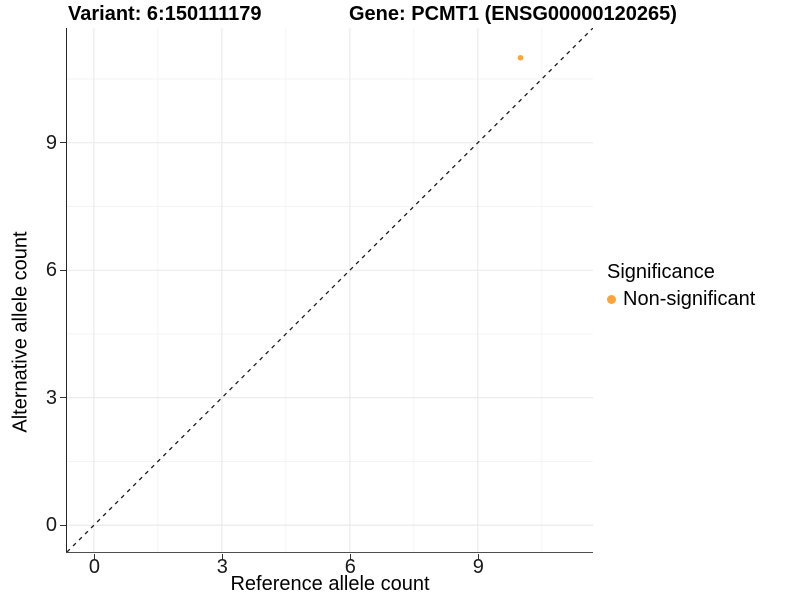 The height and width of the screenshot is (600, 800). Describe the element at coordinates (51, 397) in the screenshot. I see `y-tick-label: 3` at that location.